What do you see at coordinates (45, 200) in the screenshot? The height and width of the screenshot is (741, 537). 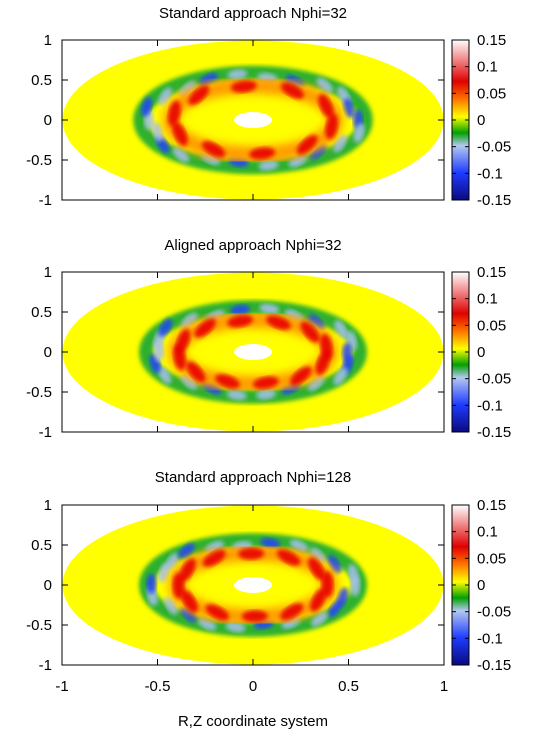 I see `y-tick-label: -1` at bounding box center [45, 200].